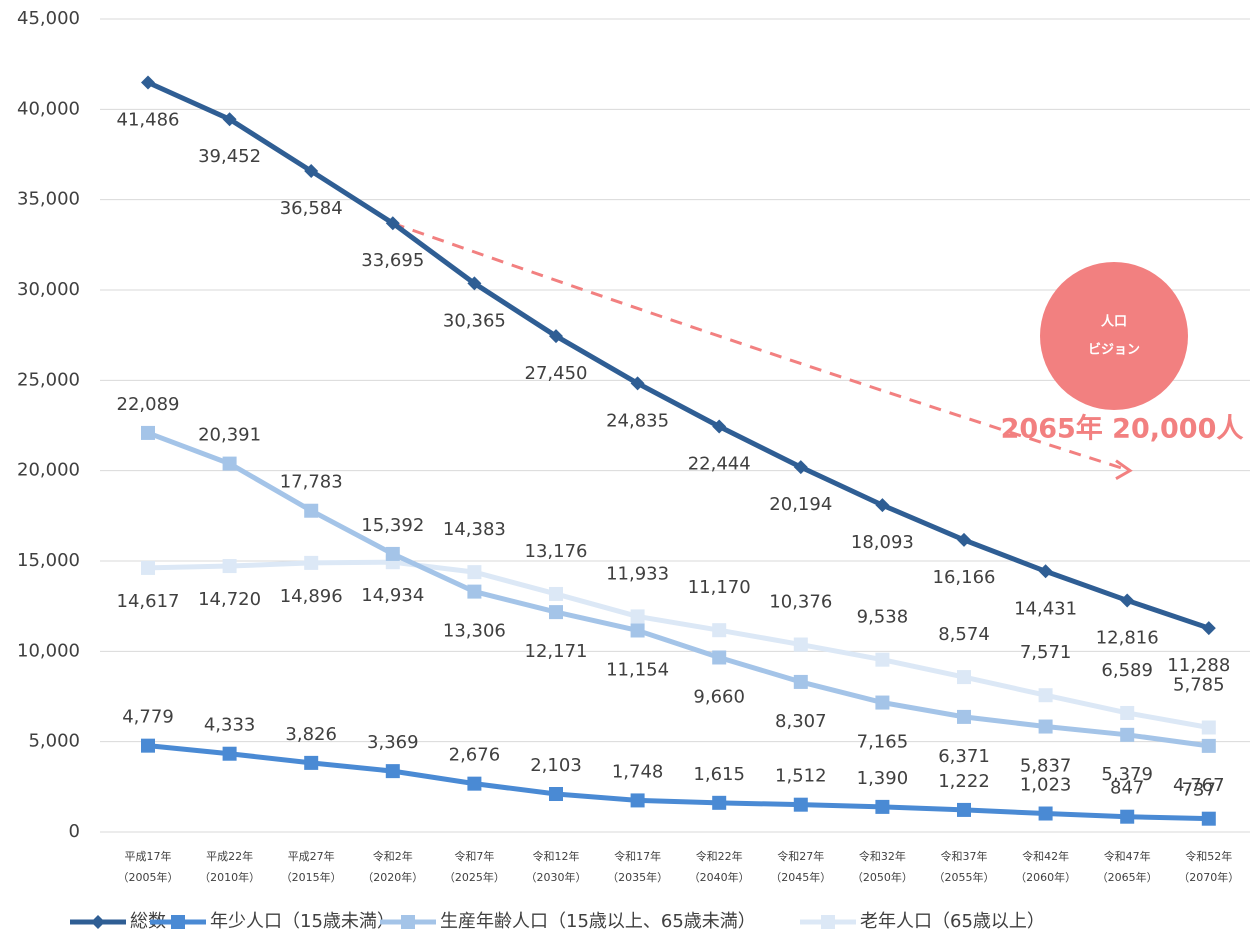  What do you see at coordinates (556, 551) in the screenshot?
I see `data-label: 13,176` at bounding box center [556, 551].